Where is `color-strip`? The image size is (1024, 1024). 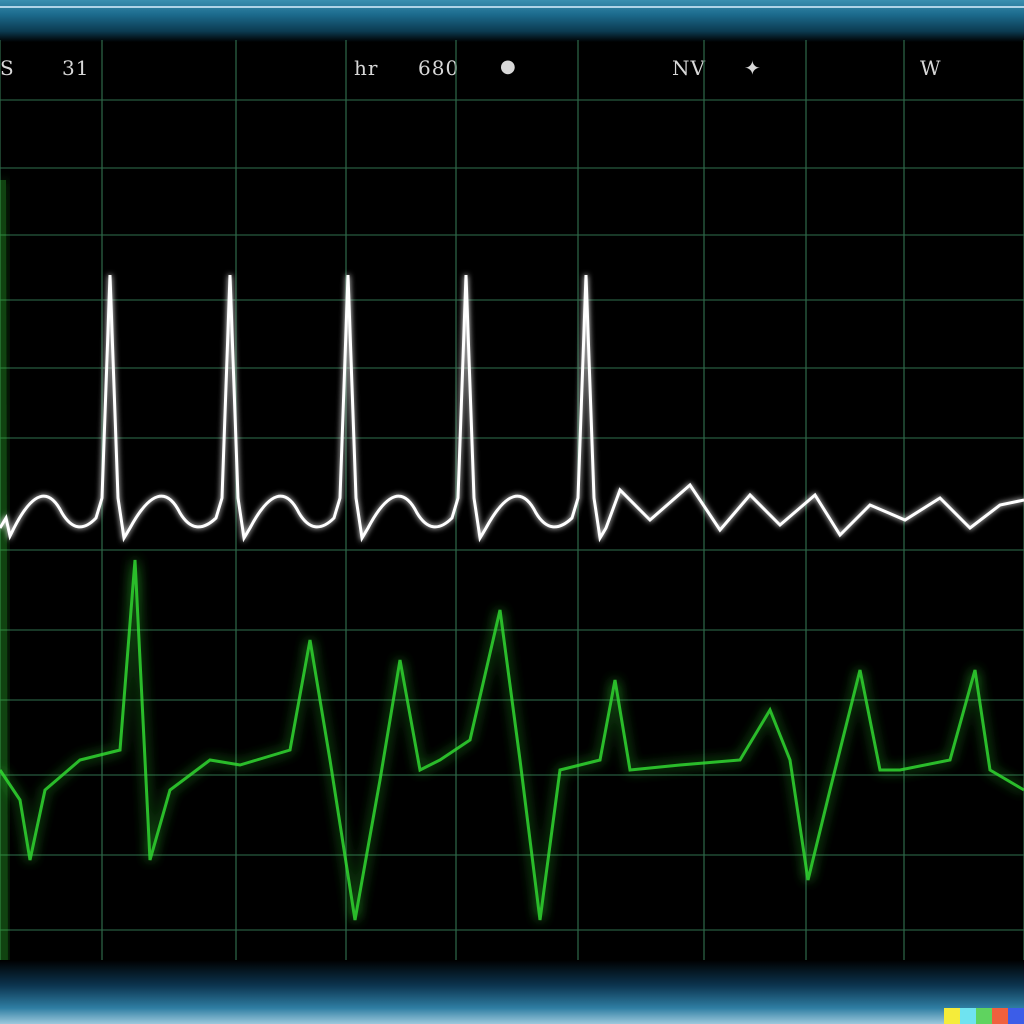
color-strip is located at coordinates (984, 1016).